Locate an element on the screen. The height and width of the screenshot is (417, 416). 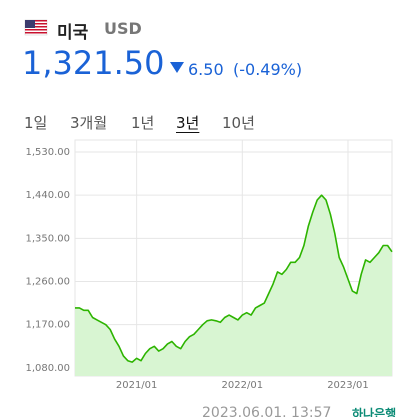
period-tab: 10년 is located at coordinates (238, 123).